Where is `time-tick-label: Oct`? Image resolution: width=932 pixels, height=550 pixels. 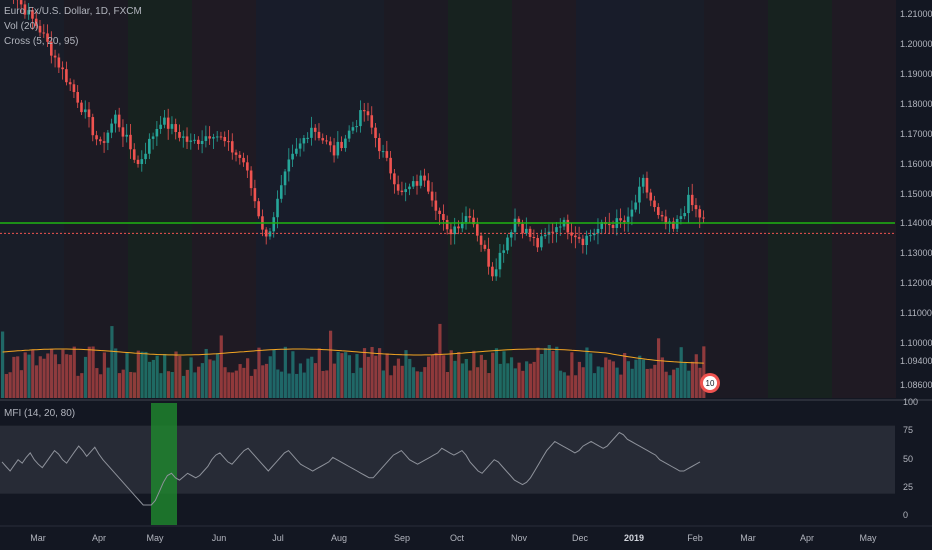 time-tick-label: Oct is located at coordinates (457, 538).